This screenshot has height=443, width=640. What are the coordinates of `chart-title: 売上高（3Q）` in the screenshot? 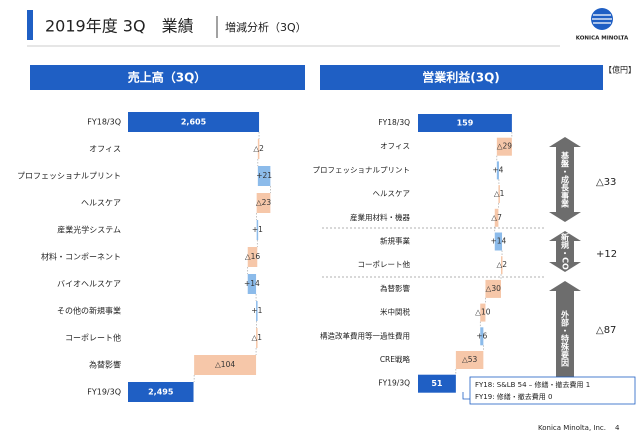 It's located at (167, 77).